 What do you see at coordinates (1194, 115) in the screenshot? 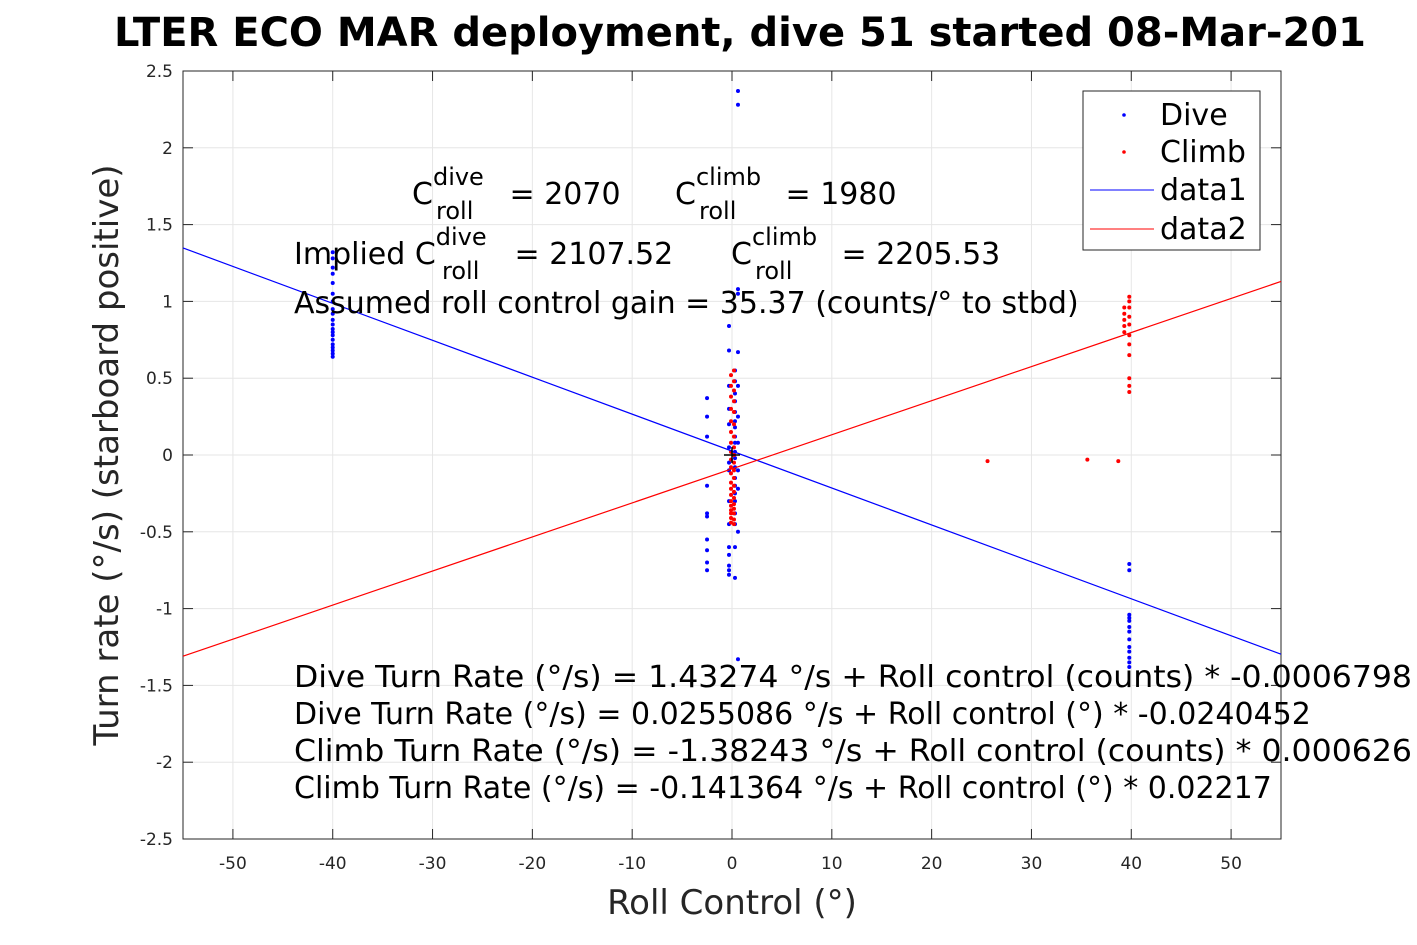
I see `legend-dive-label: Dive` at bounding box center [1194, 115].